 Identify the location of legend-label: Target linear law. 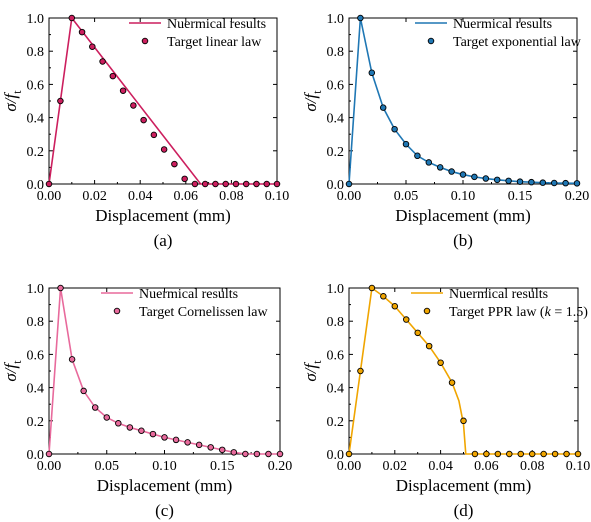
(214, 42).